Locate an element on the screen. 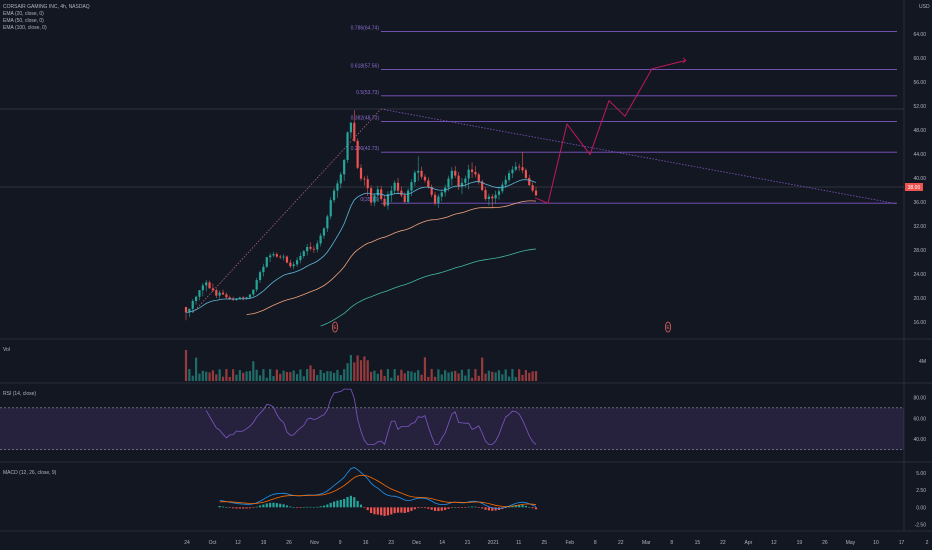  macd-tick-label: 2.50 is located at coordinates (921, 491).